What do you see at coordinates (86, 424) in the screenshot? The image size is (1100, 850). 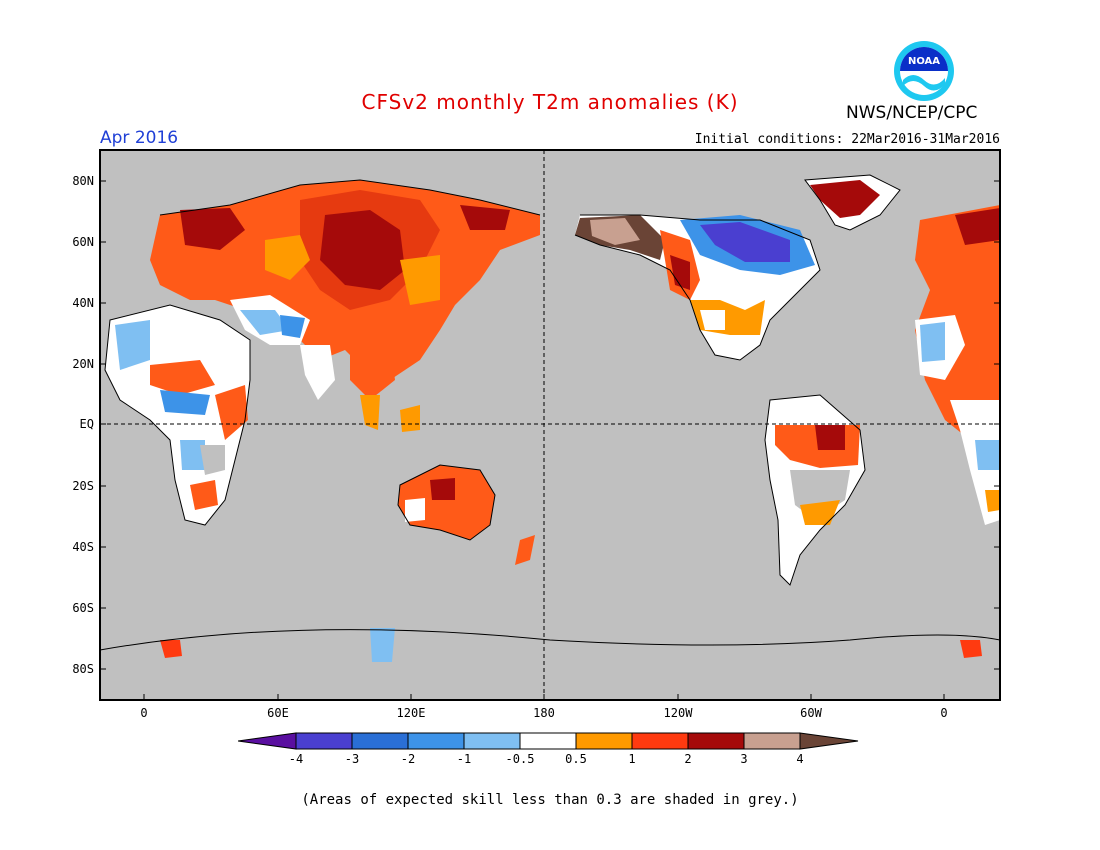 I see `lat-label-eq: EQ` at bounding box center [86, 424].